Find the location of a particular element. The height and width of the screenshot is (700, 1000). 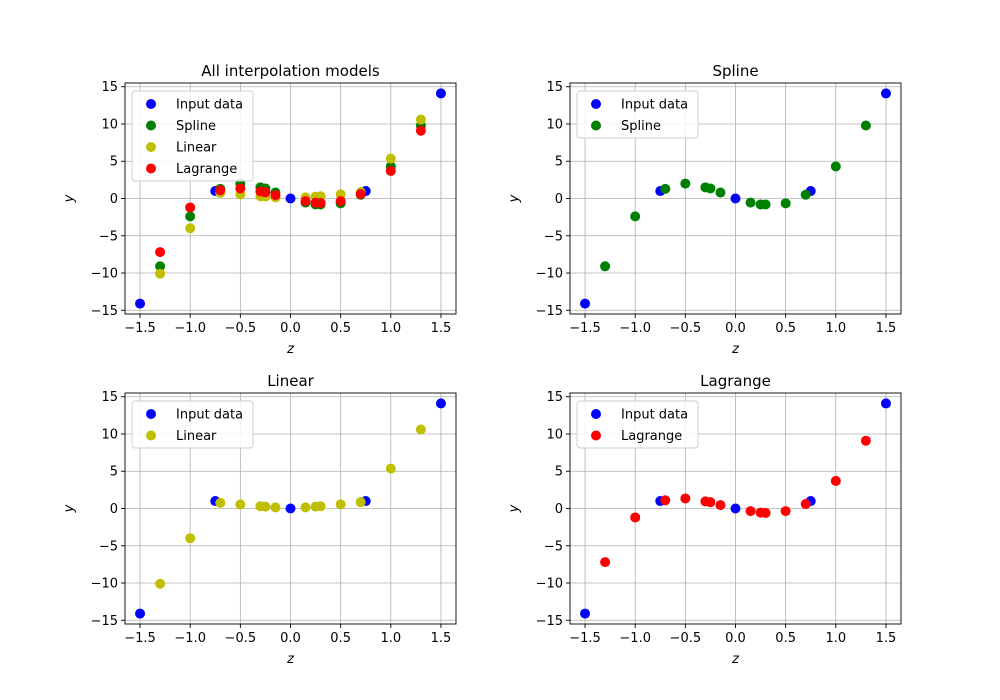

legend: Input data Spline Linear Lagrange is located at coordinates (192, 136).